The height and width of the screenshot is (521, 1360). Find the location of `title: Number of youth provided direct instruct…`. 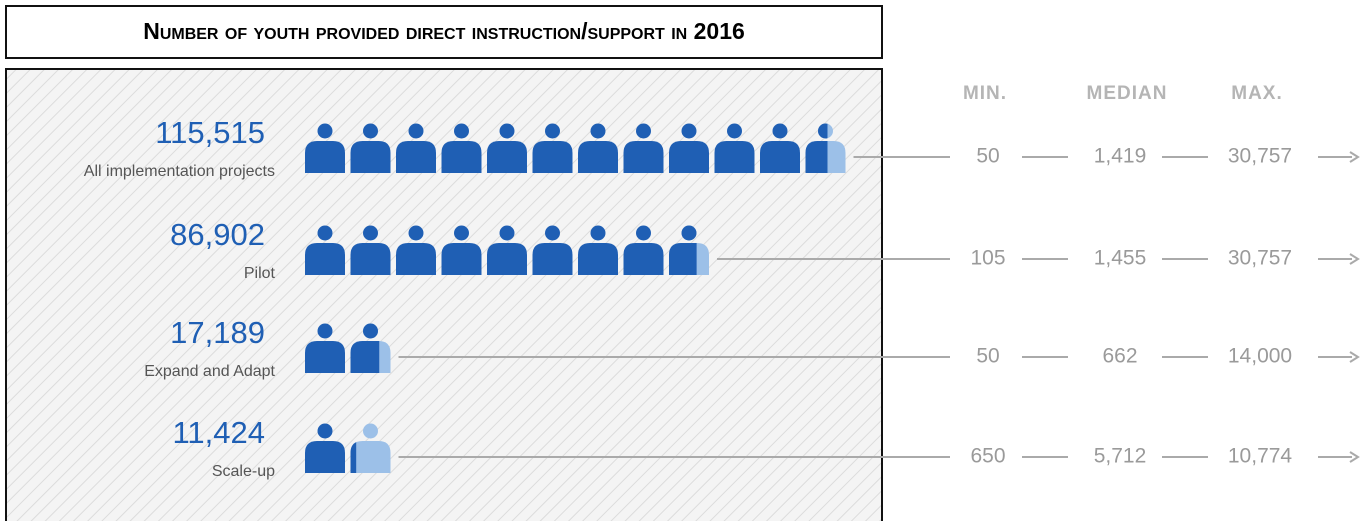

title: Number of youth provided direct instruct… is located at coordinates (444, 31).